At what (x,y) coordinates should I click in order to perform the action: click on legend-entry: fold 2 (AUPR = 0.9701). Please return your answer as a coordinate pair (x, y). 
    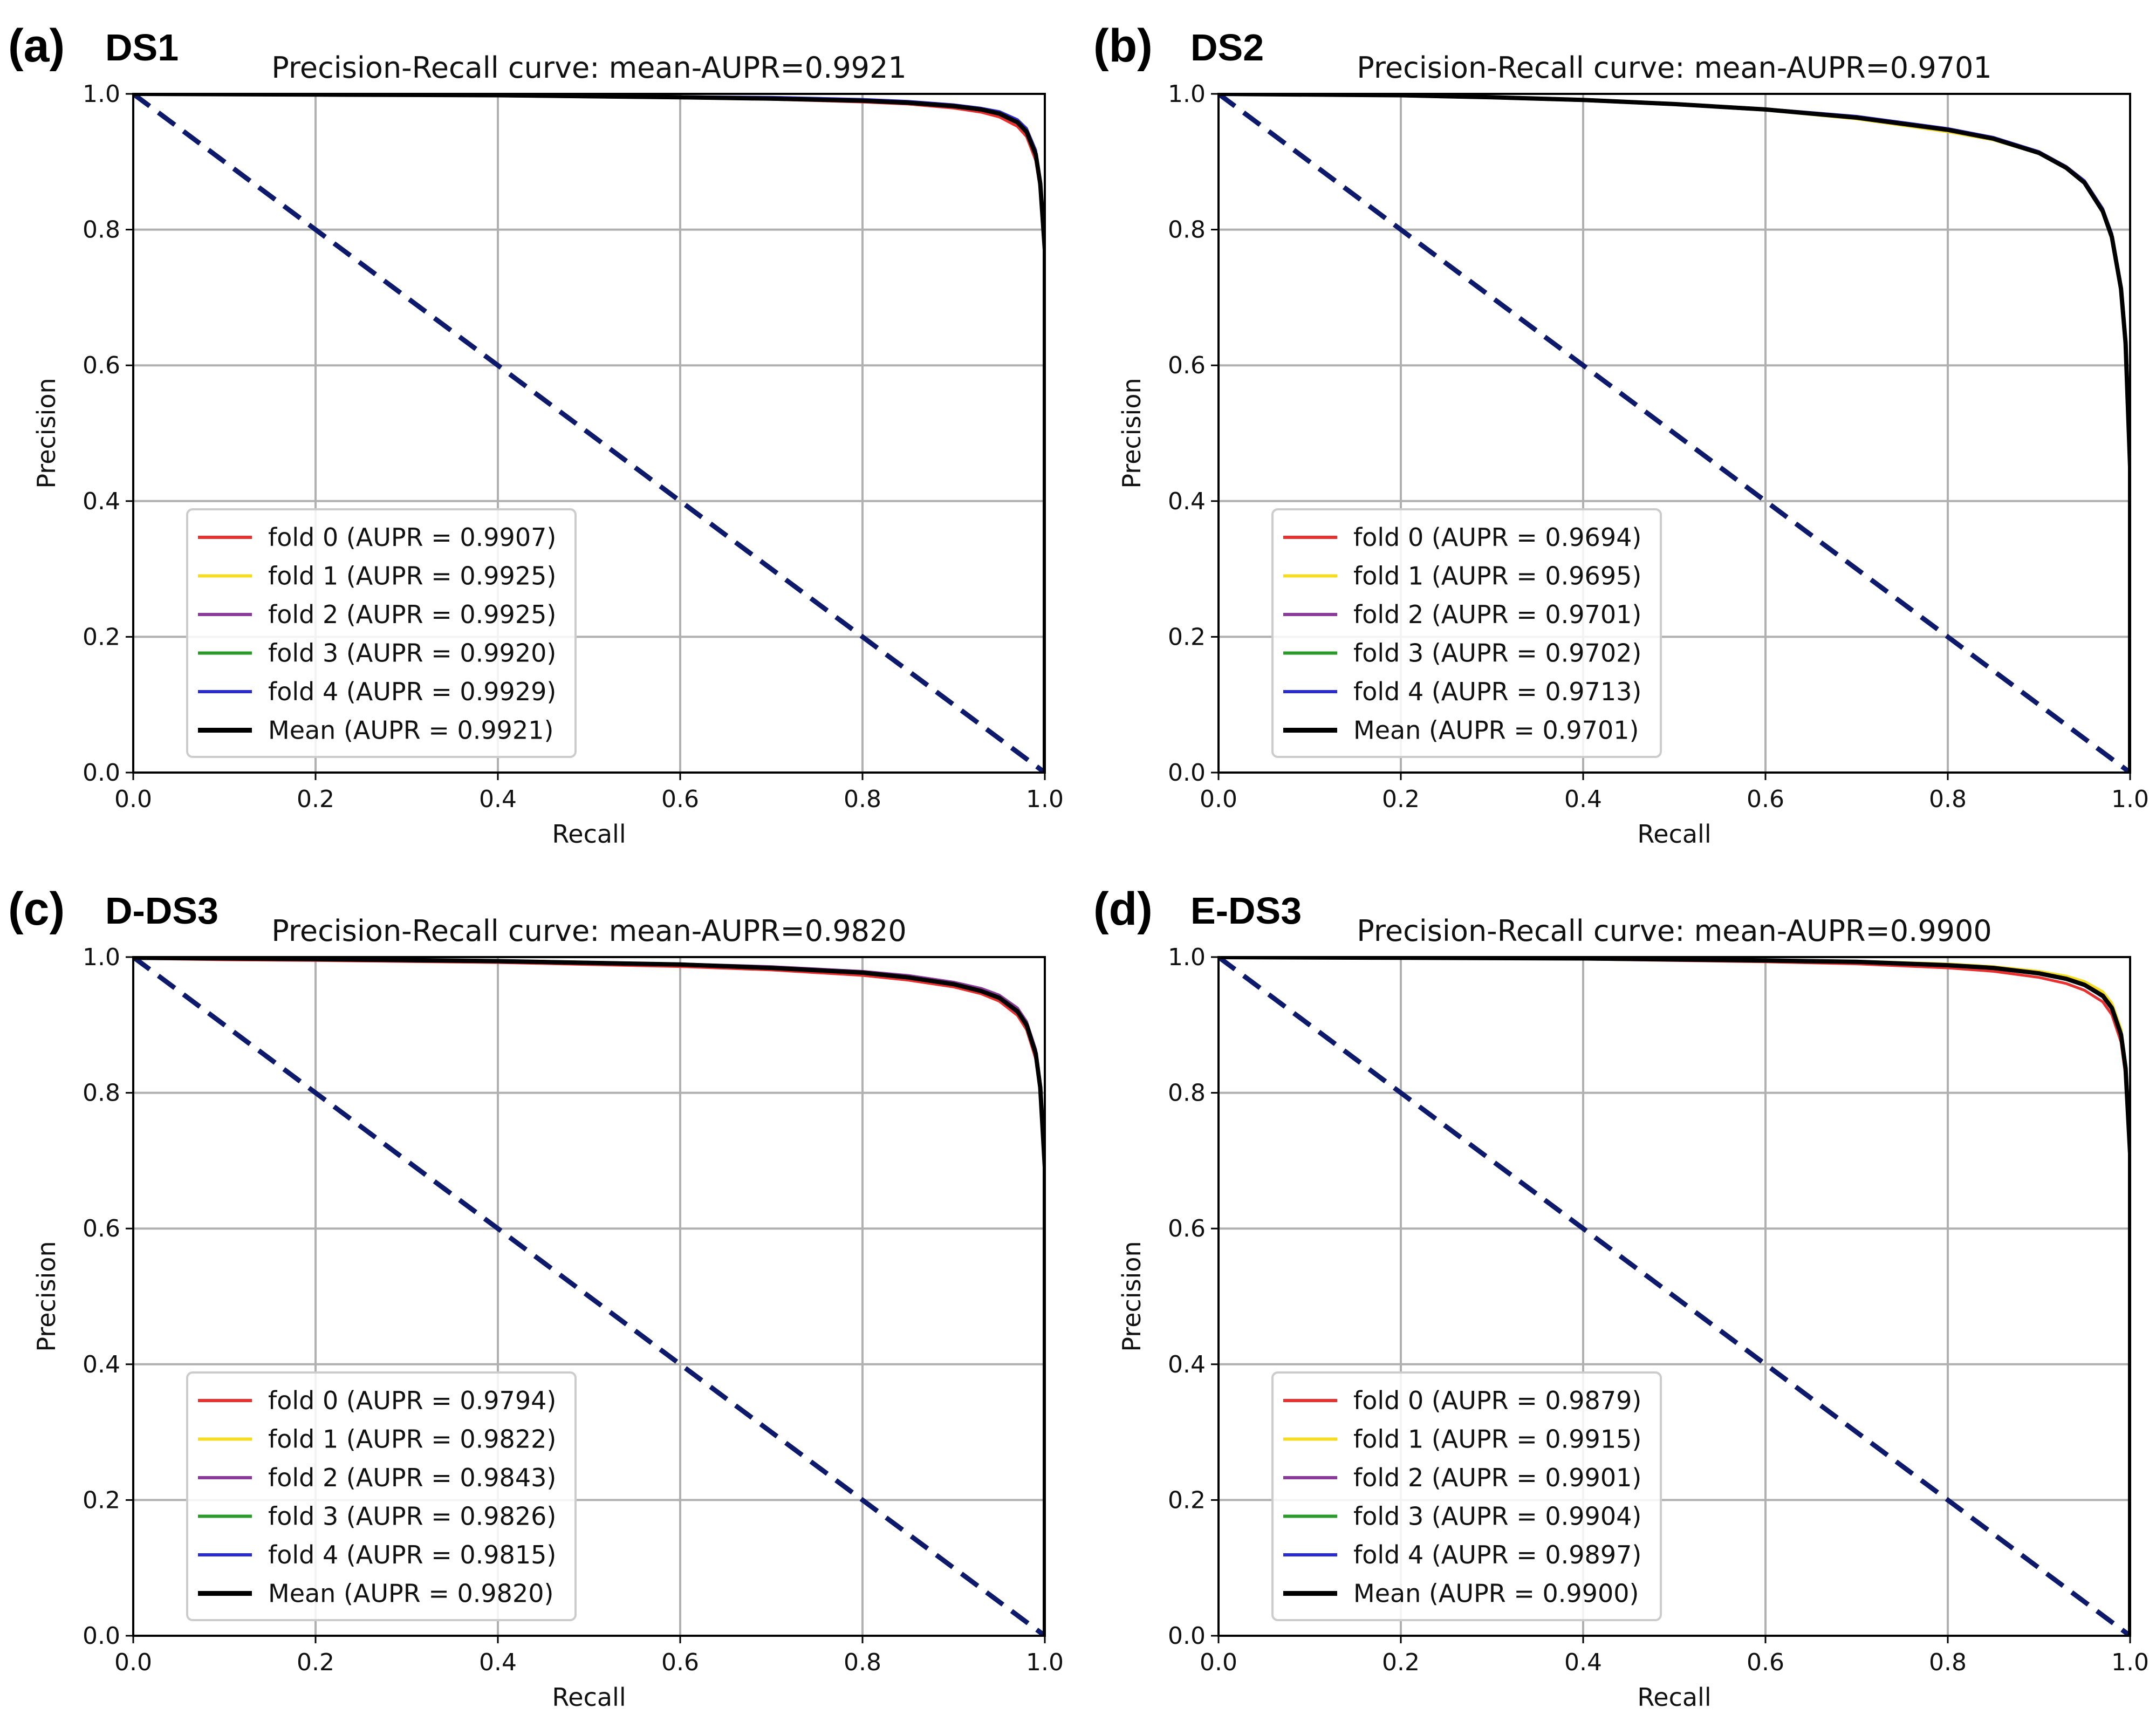
    Looking at the image, I should click on (1497, 614).